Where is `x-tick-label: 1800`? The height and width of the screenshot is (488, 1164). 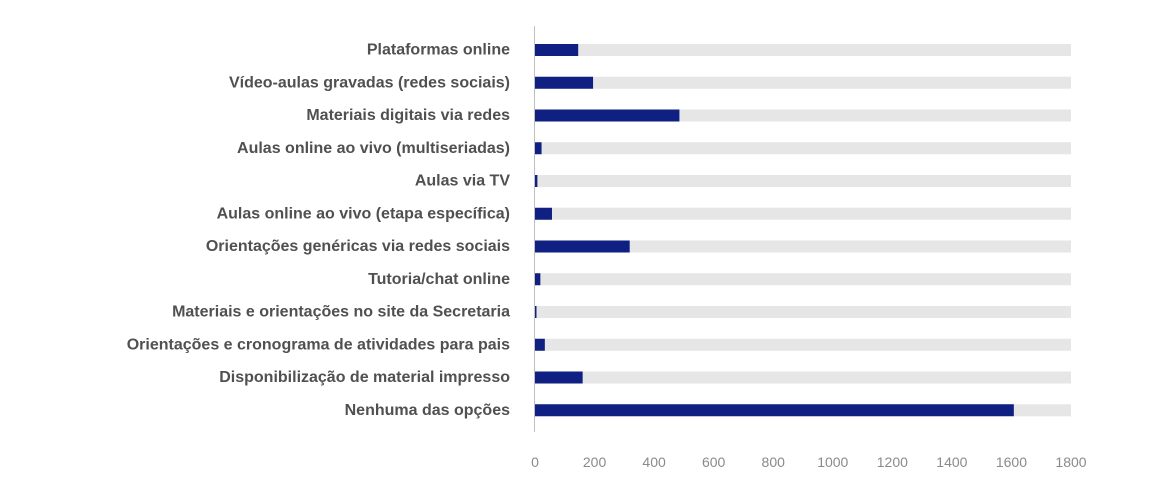 x-tick-label: 1800 is located at coordinates (1070, 462).